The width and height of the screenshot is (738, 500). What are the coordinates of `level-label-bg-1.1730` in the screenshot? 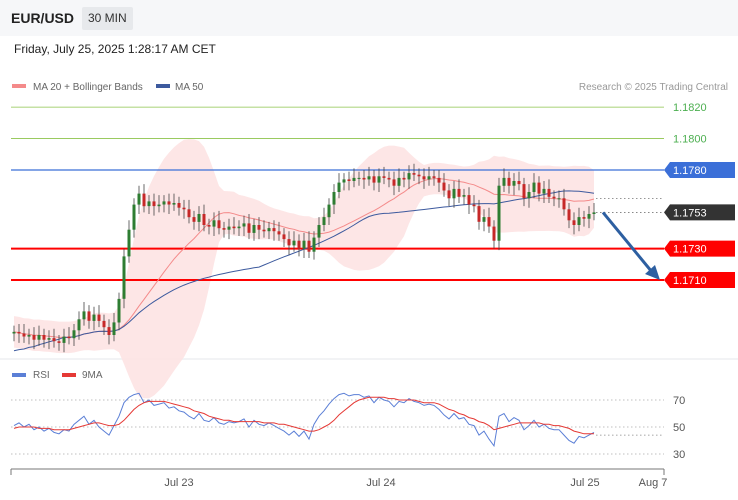 It's located at (699, 248).